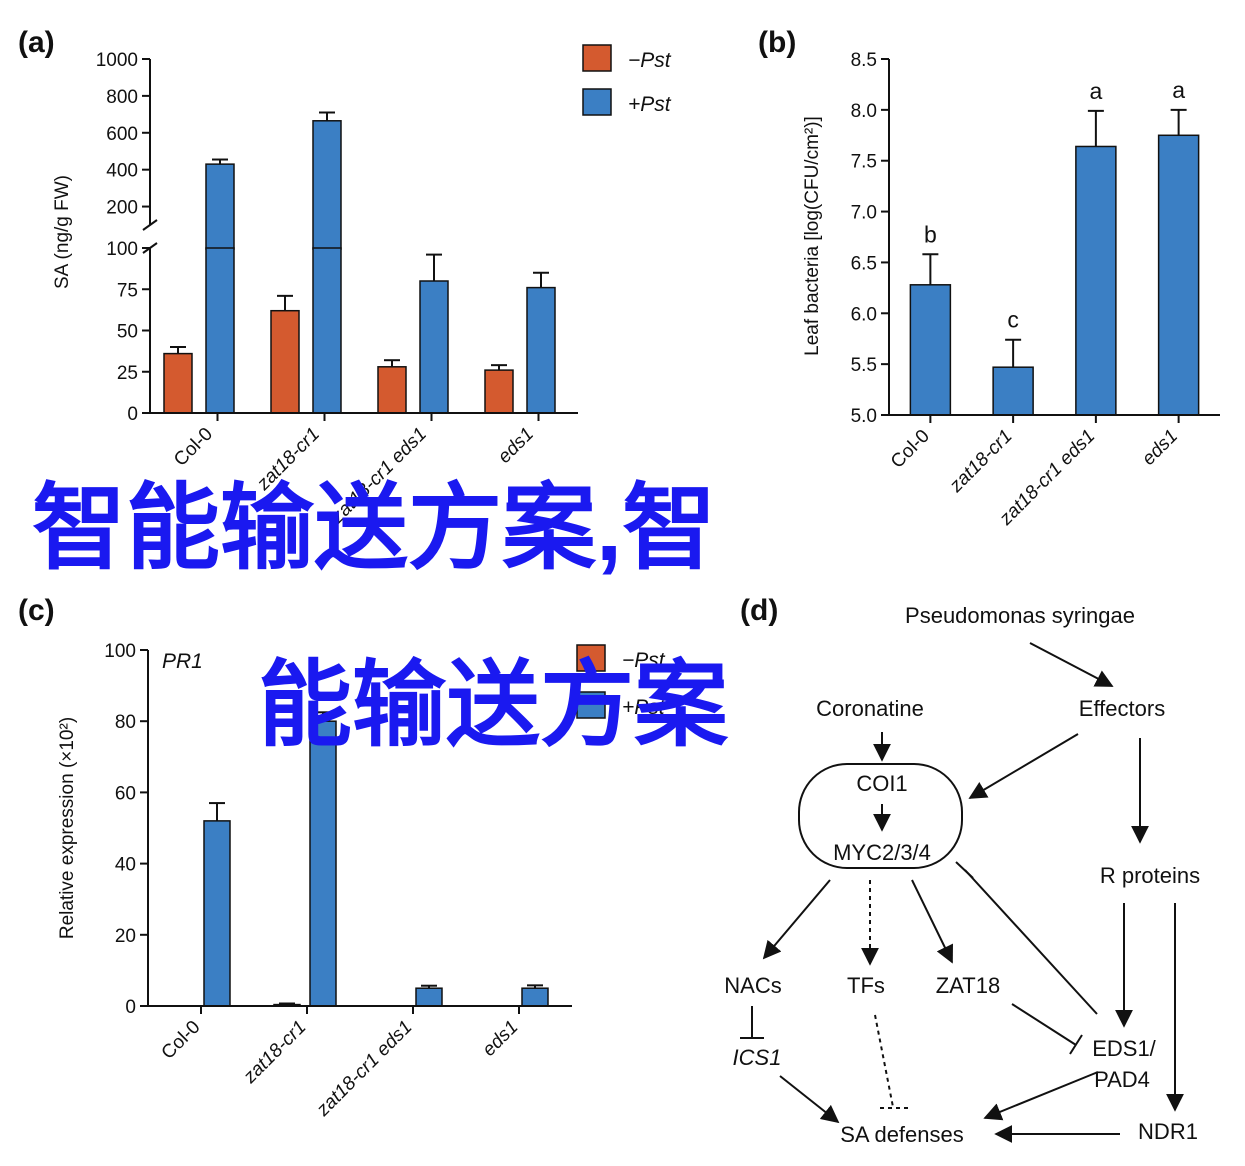  Describe the element at coordinates (881, 783) in the screenshot. I see `node-coi1: COI1` at that location.